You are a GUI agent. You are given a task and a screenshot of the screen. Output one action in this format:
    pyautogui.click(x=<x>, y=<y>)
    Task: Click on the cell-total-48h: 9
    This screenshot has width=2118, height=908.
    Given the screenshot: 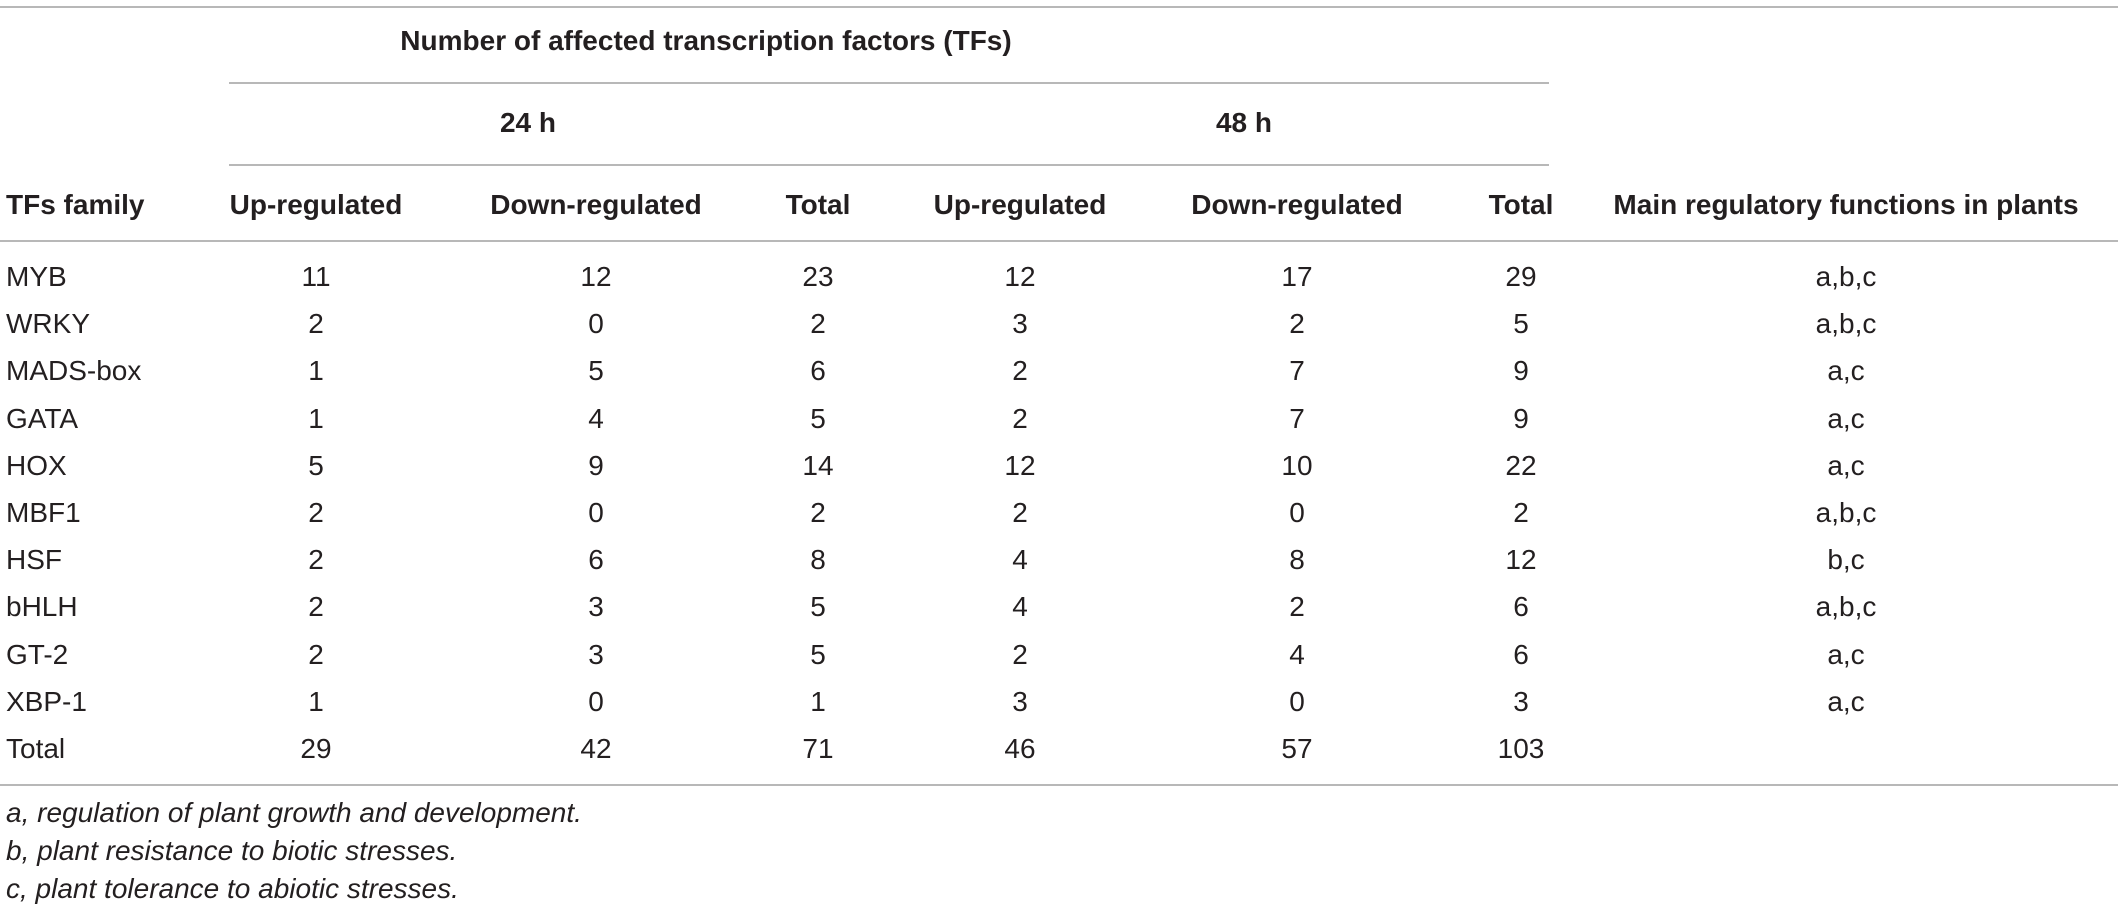 What is the action you would take?
    pyautogui.click(x=1521, y=371)
    